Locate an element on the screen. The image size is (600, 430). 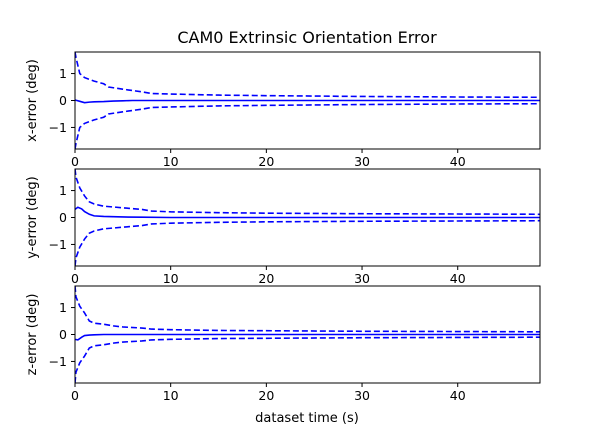
y-error-estimate-line is located at coordinates (307, 212).